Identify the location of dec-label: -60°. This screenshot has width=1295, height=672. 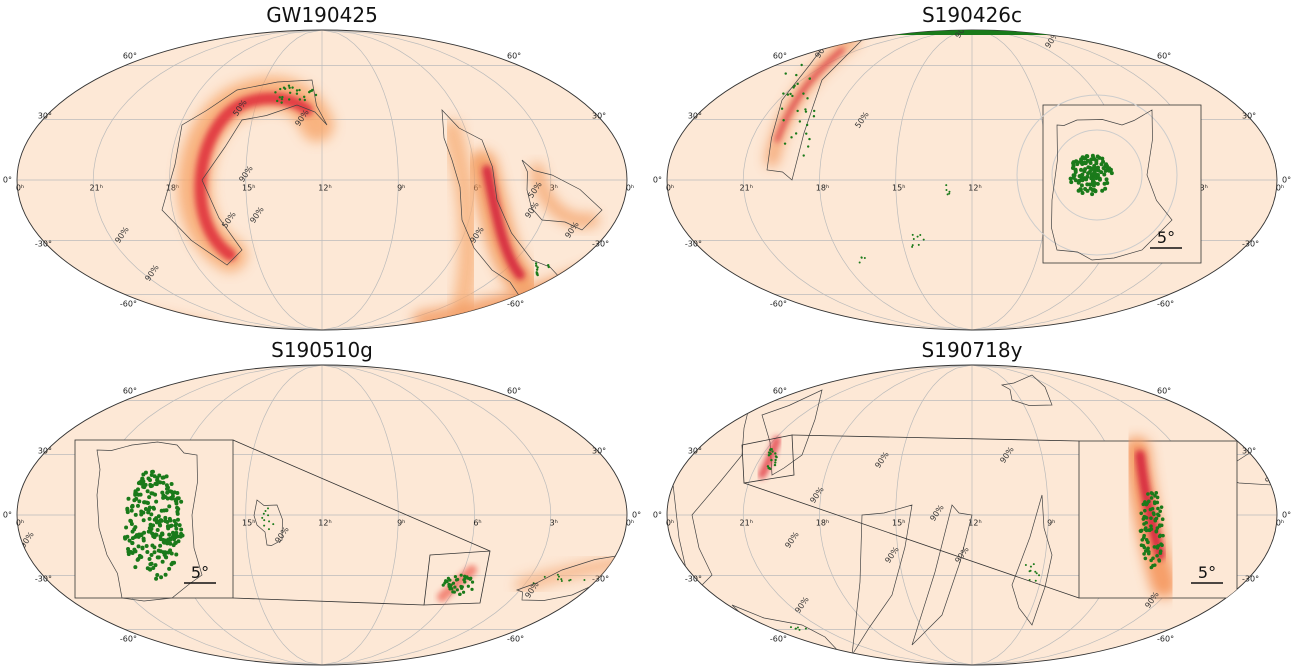
(1165, 639).